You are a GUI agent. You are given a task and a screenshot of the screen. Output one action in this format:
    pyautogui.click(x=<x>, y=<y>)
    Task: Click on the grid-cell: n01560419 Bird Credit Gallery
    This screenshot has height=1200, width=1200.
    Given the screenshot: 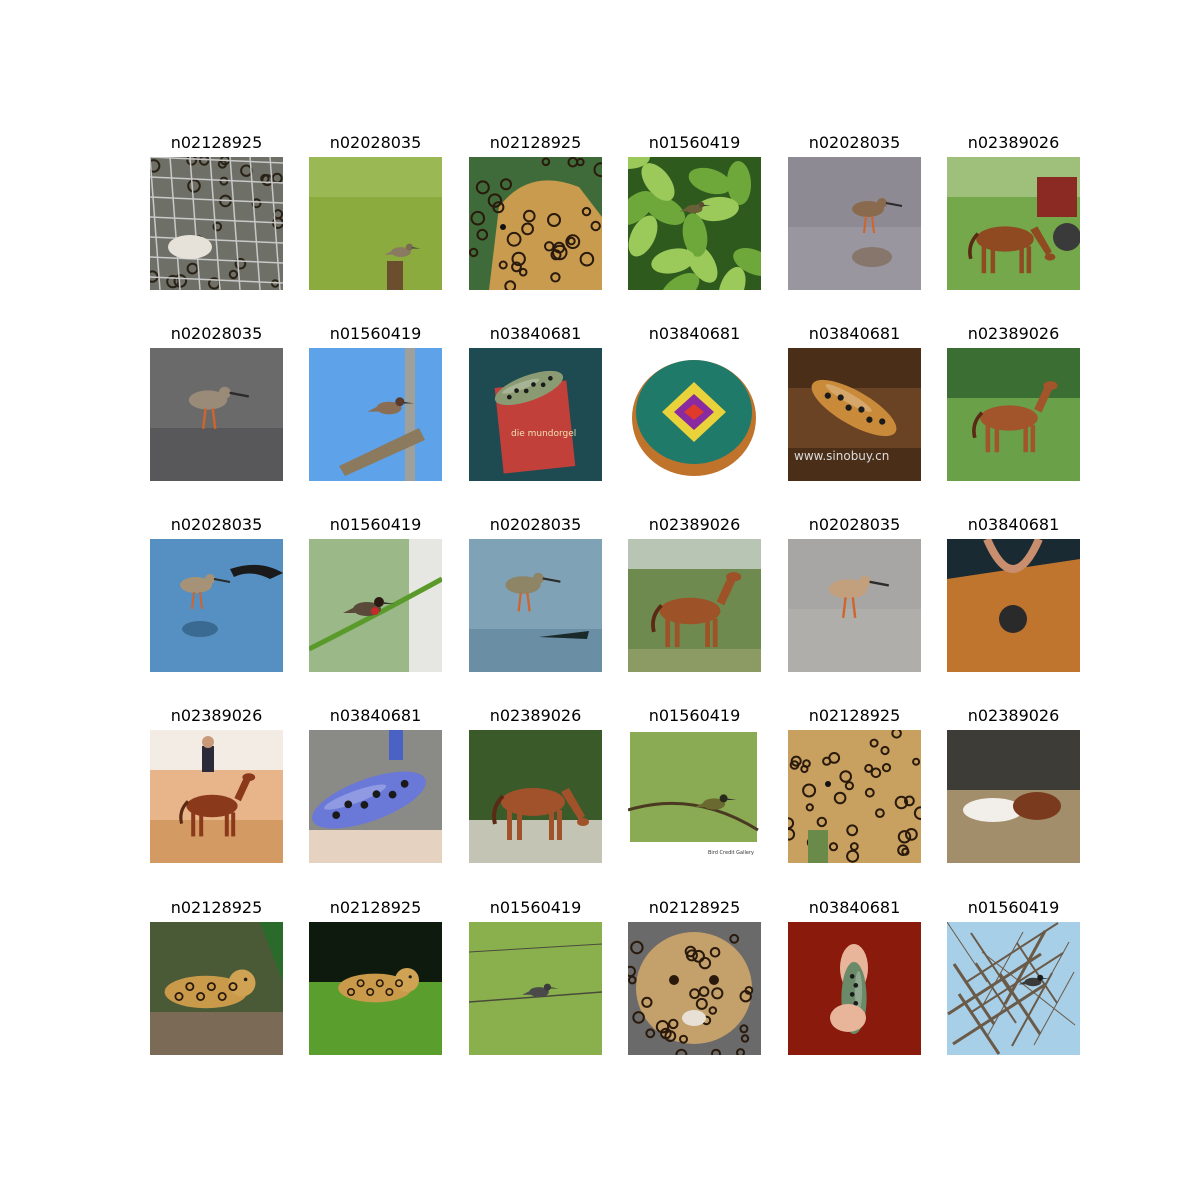 What is the action you would take?
    pyautogui.click(x=694, y=784)
    